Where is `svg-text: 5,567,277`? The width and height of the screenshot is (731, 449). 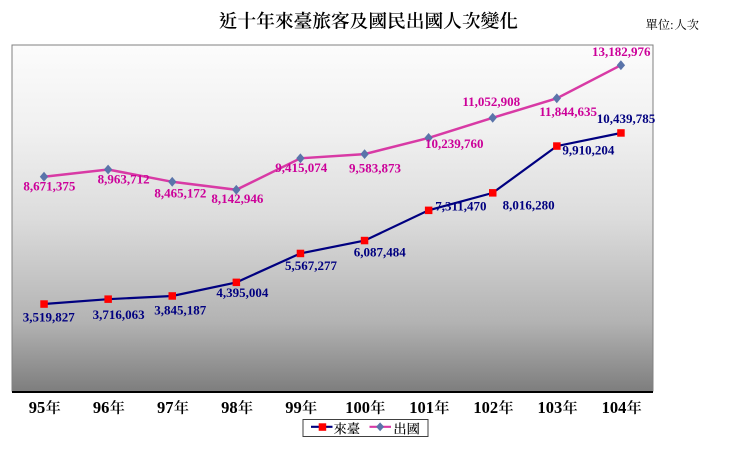
svg-text: 5,567,277 is located at coordinates (311, 265).